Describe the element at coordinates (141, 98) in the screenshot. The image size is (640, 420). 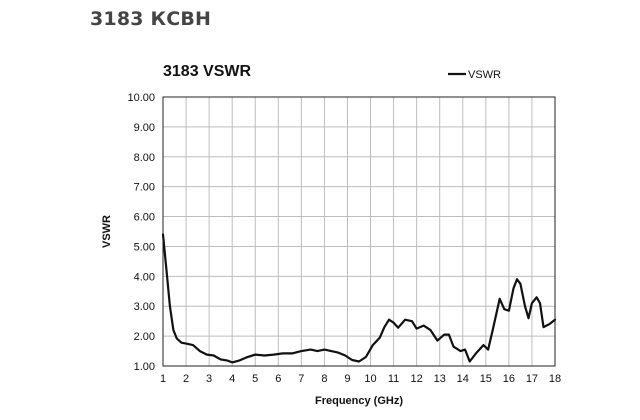
I see `y-tick-label: 10.00` at that location.